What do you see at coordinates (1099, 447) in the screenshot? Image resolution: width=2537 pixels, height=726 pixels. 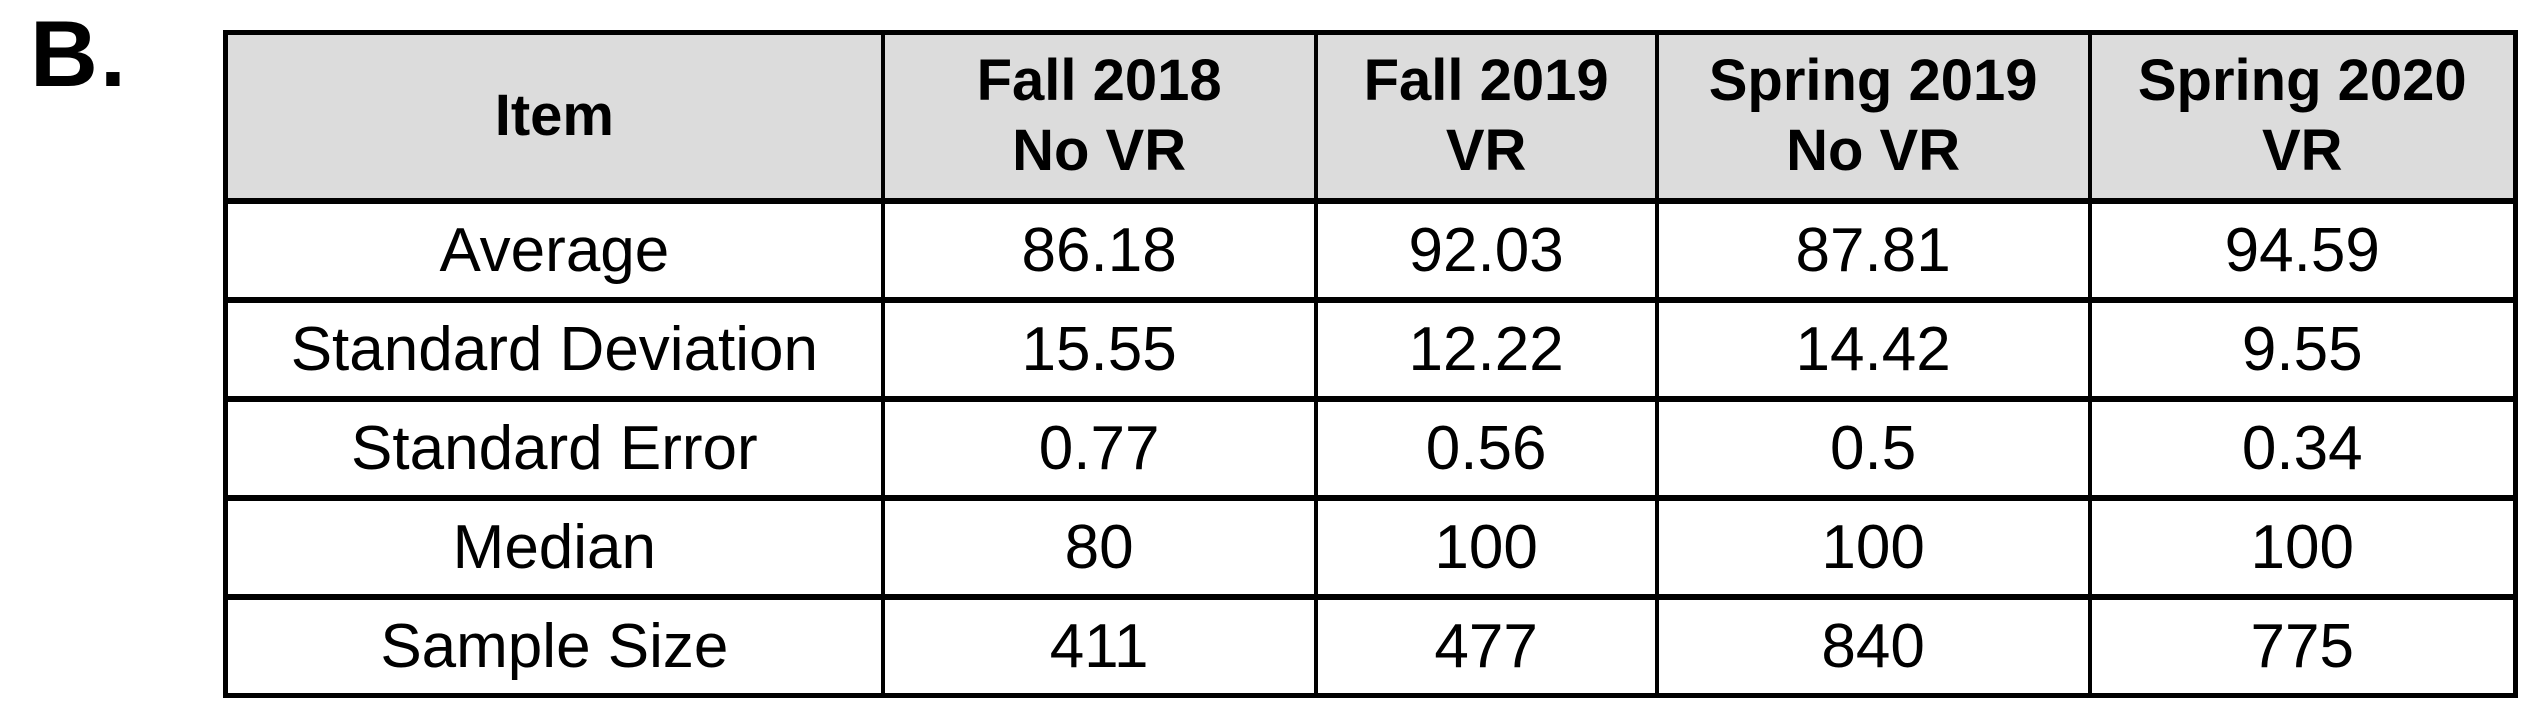 I see `table-cell: 0.77` at bounding box center [1099, 447].